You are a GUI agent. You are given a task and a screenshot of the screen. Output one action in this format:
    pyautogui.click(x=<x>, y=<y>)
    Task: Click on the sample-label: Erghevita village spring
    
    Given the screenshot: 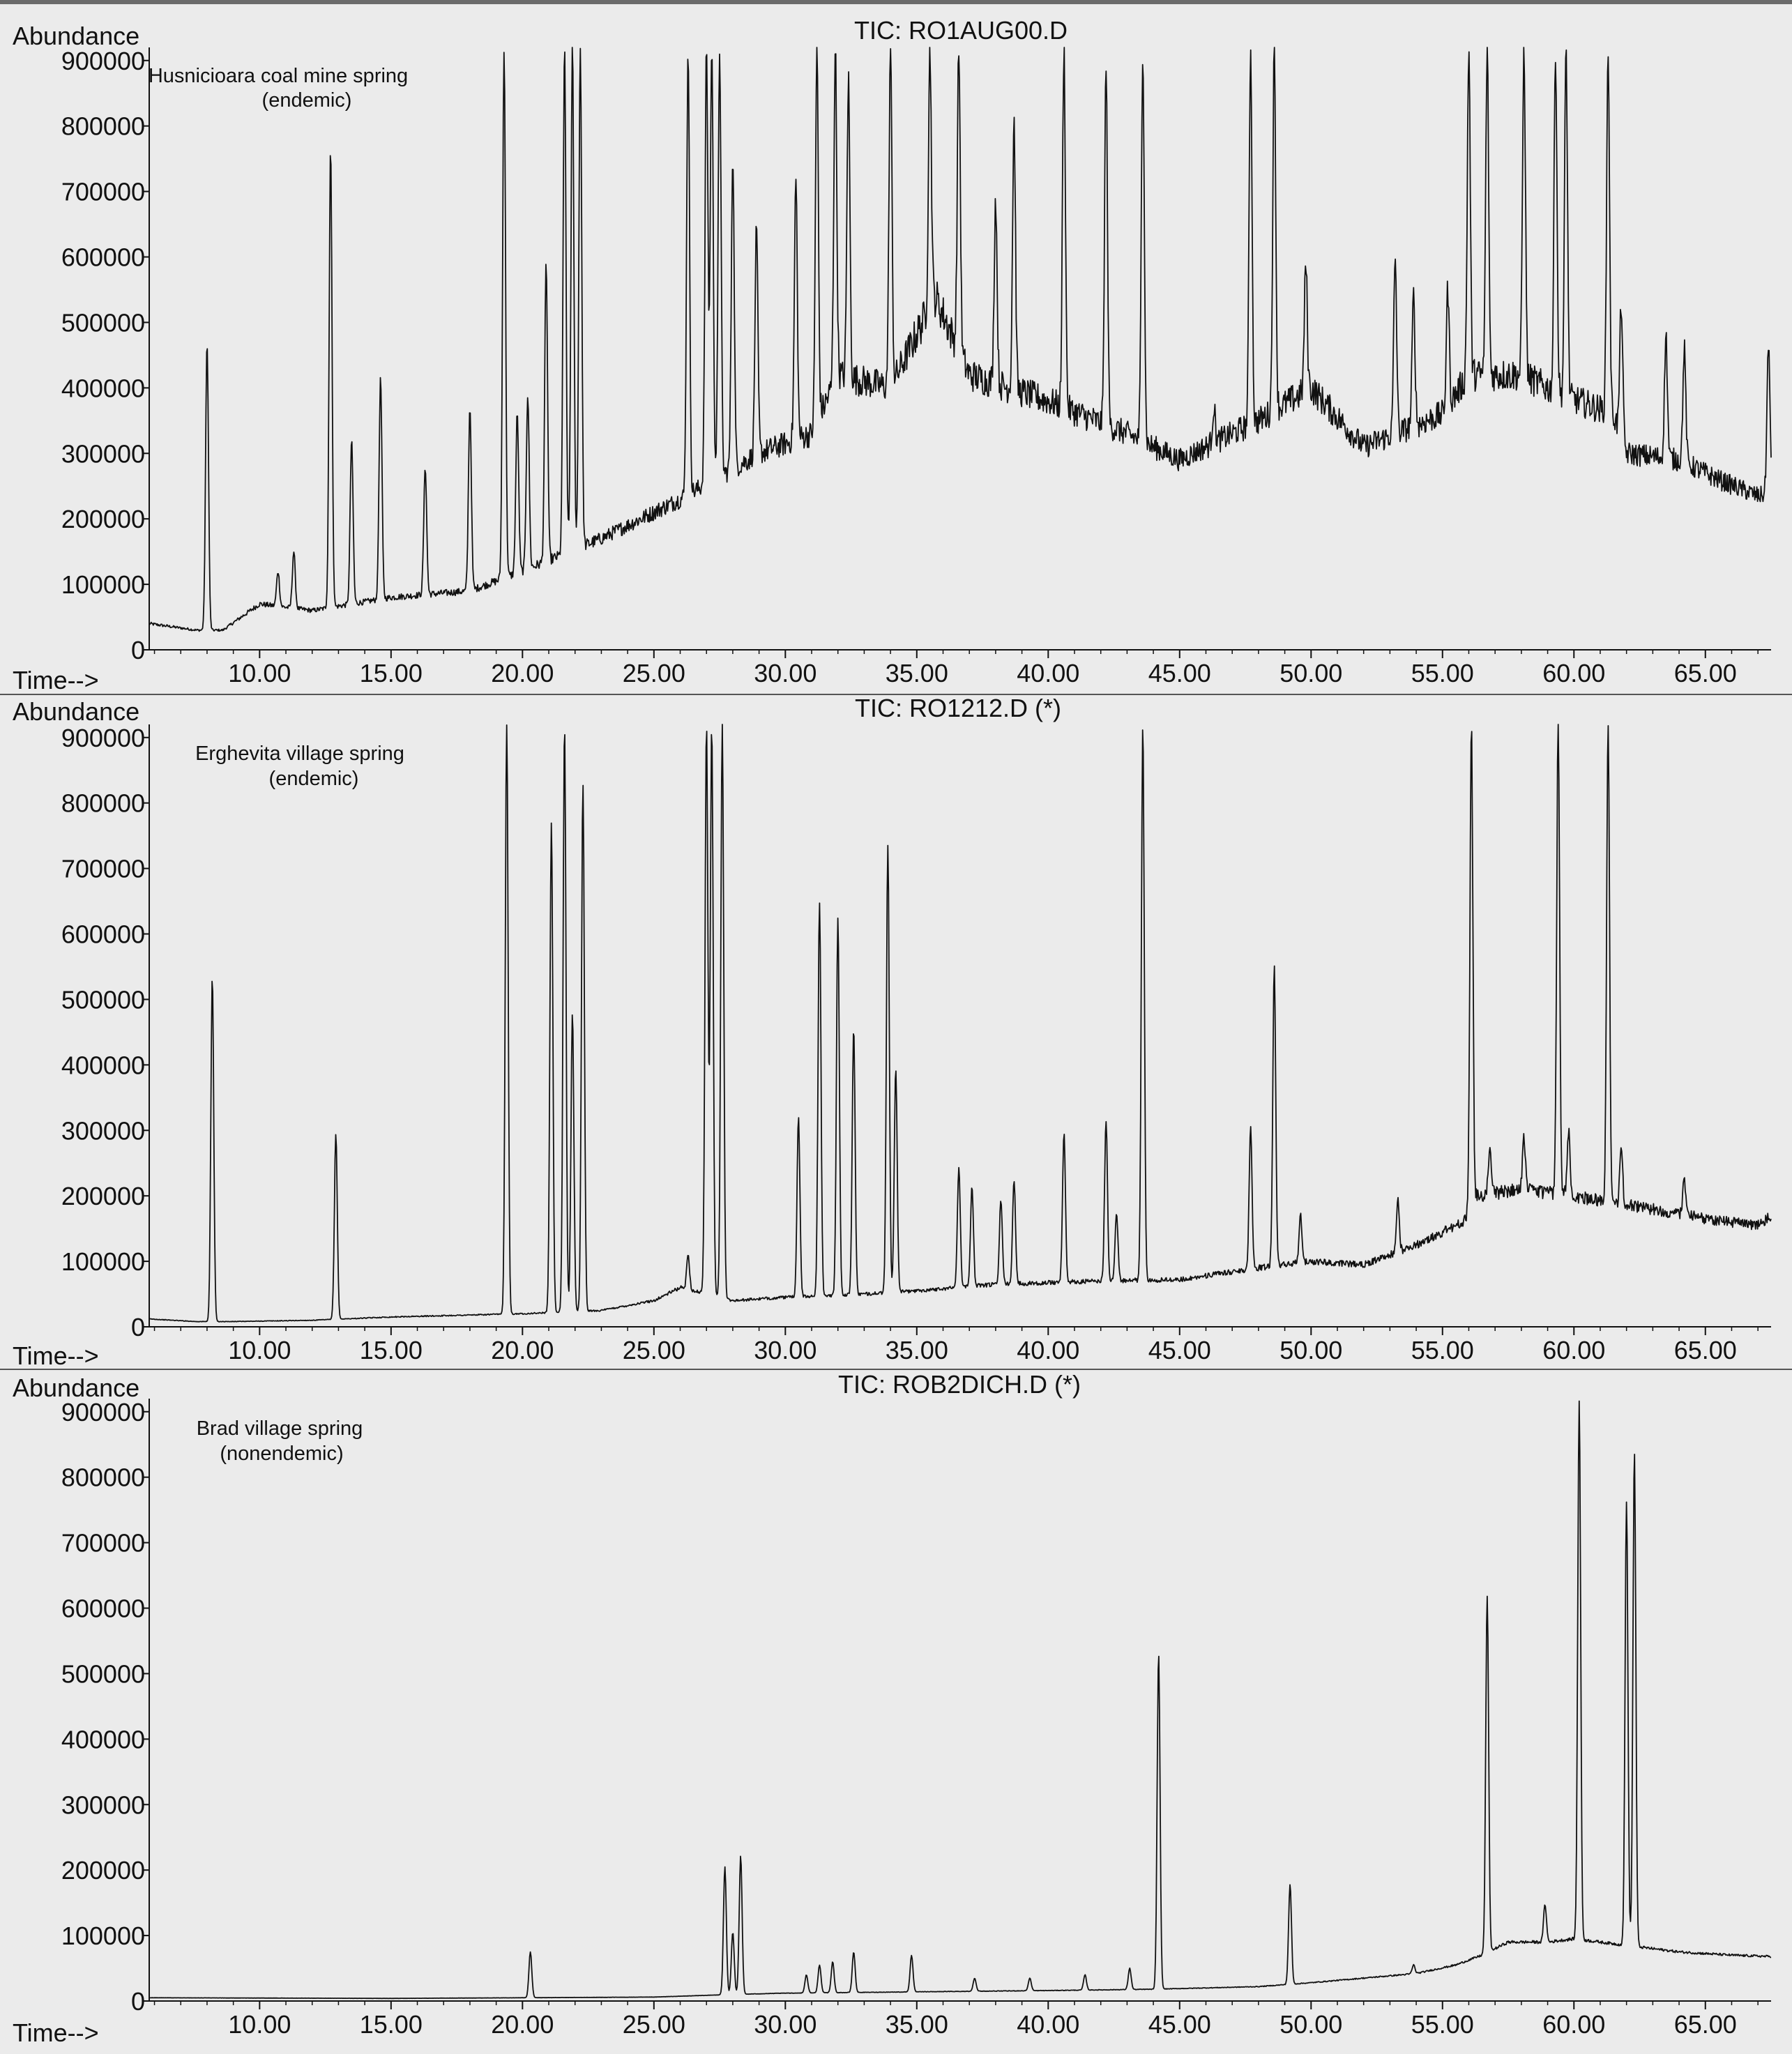 What is the action you would take?
    pyautogui.click(x=299, y=754)
    